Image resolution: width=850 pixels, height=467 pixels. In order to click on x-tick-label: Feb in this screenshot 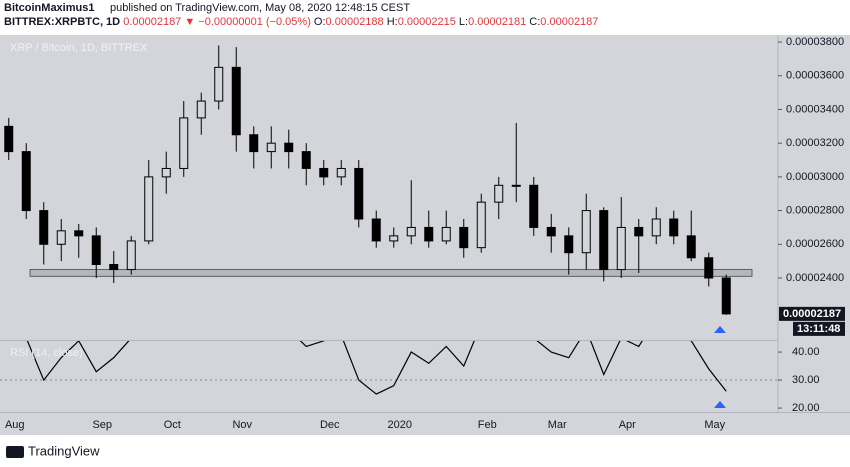, I will do `click(487, 425)`.